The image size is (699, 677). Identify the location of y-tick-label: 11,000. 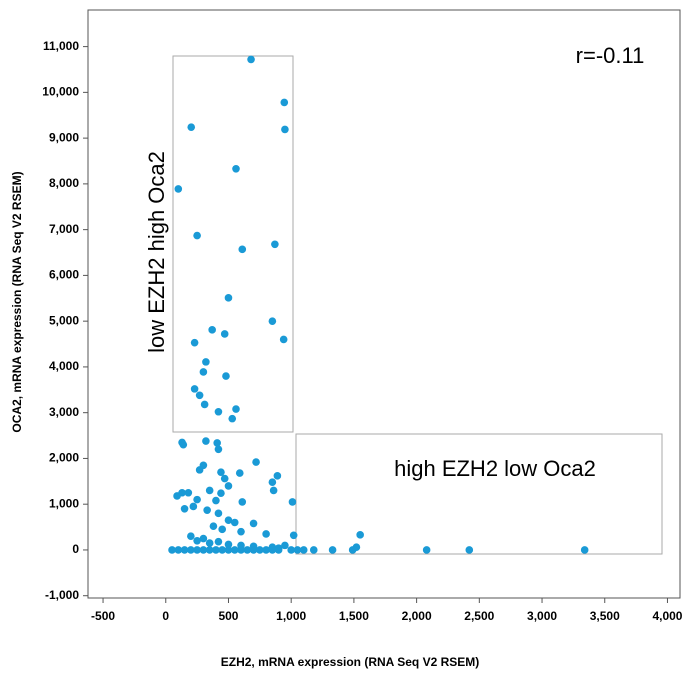
(61, 46).